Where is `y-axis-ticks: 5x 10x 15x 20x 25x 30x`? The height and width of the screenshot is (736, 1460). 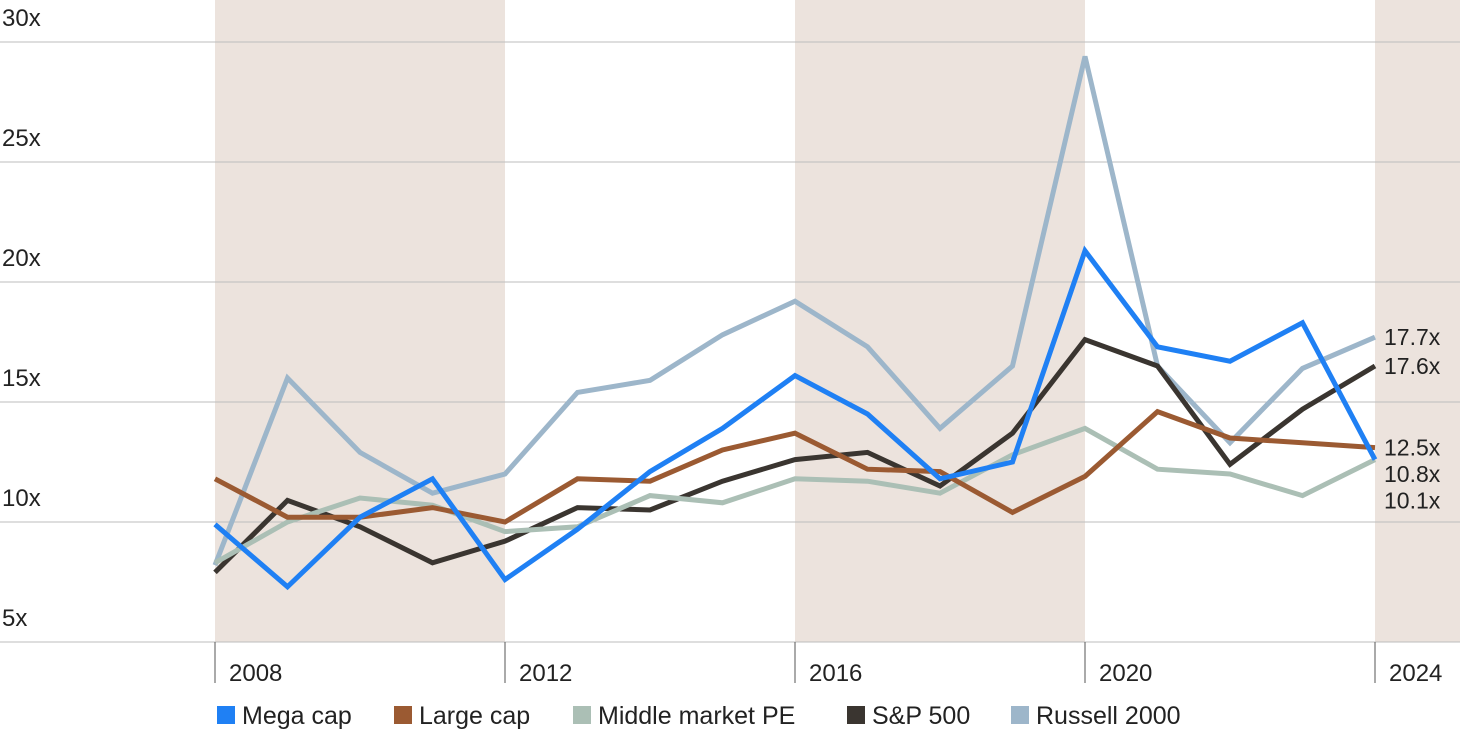 y-axis-ticks: 5x 10x 15x 20x 25x 30x is located at coordinates (21, 318).